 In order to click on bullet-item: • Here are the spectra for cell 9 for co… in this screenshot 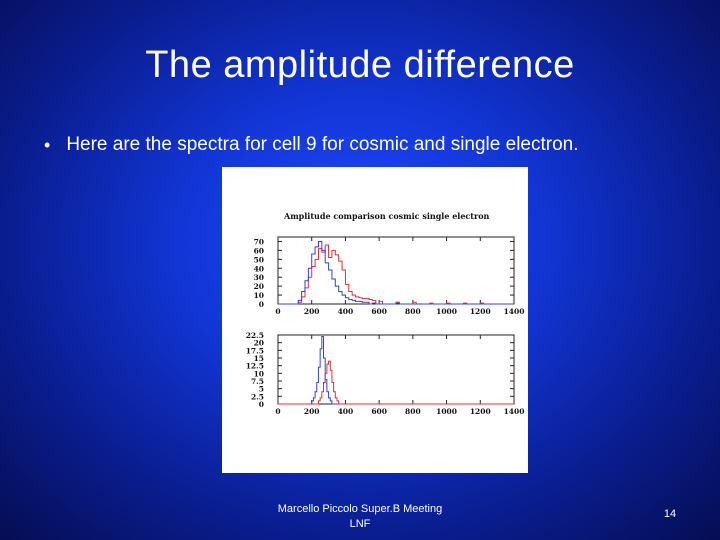, I will do `click(311, 145)`.